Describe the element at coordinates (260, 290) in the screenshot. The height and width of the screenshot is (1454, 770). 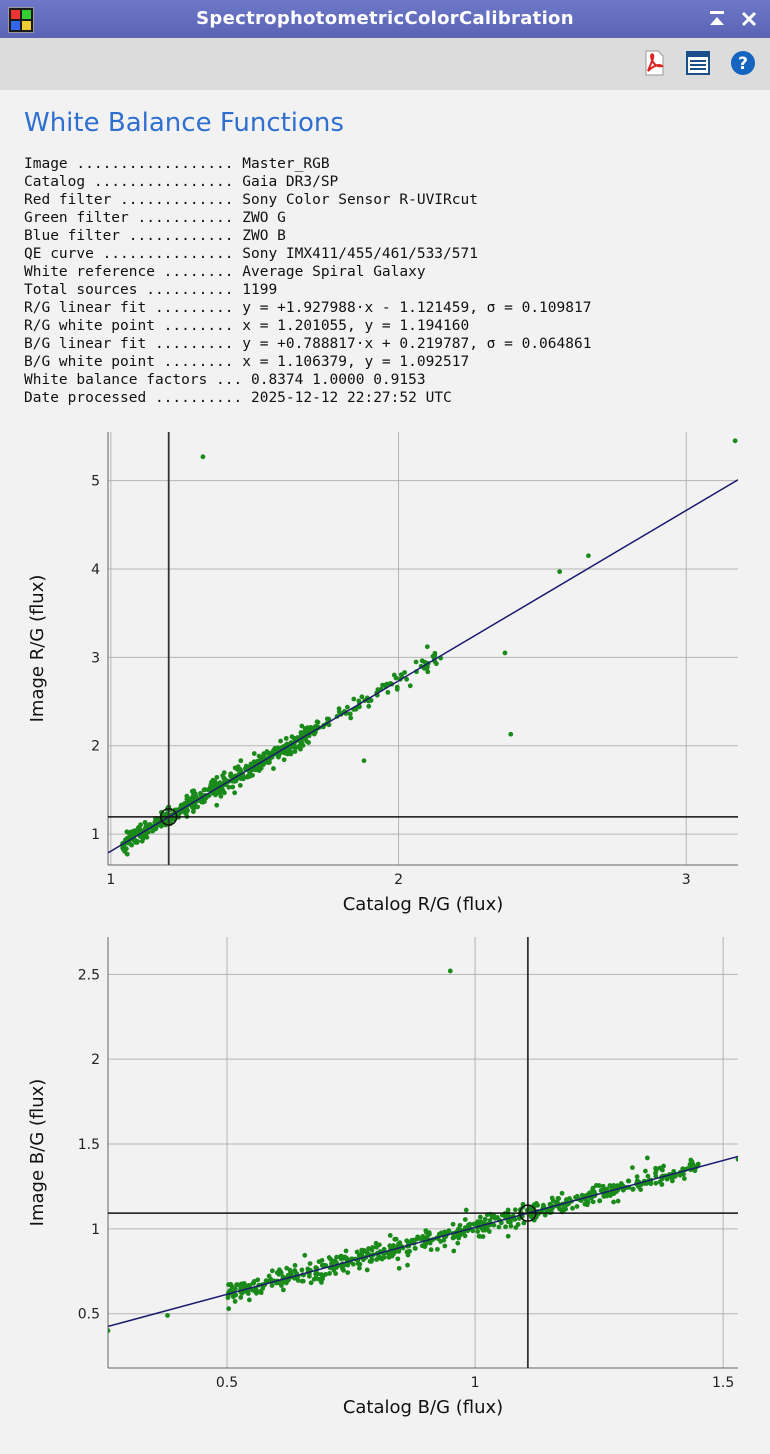
I see `report-value: 1199` at that location.